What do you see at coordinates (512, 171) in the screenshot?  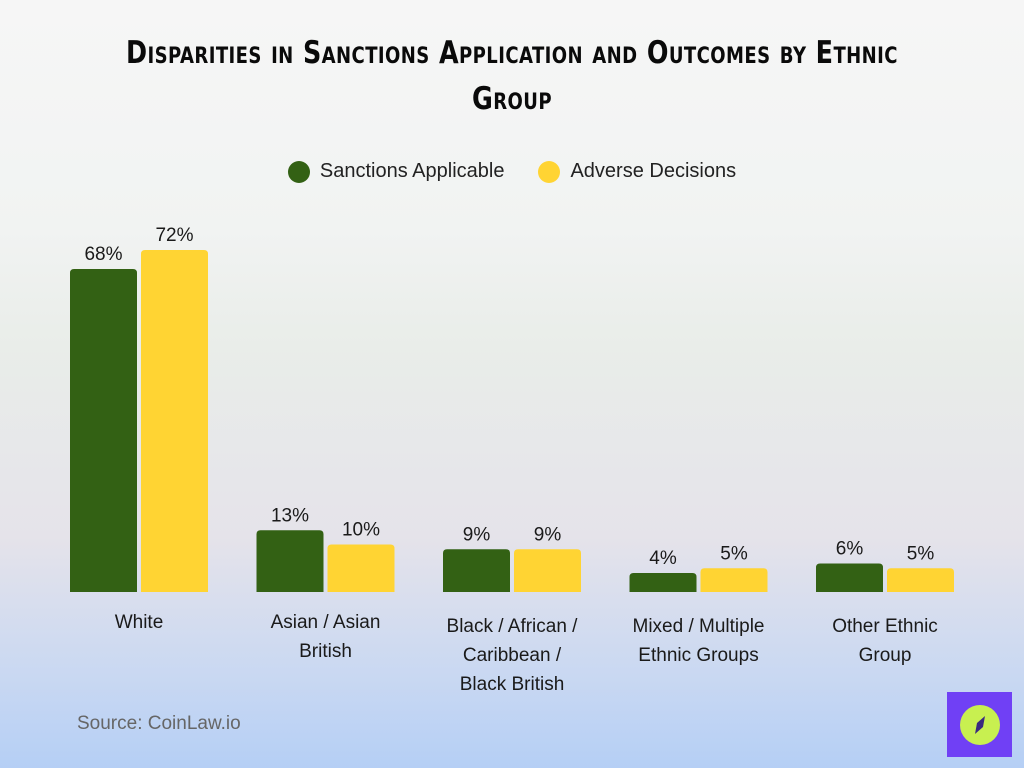 I see `legend: Sanctions Applicable Adverse Decisions` at bounding box center [512, 171].